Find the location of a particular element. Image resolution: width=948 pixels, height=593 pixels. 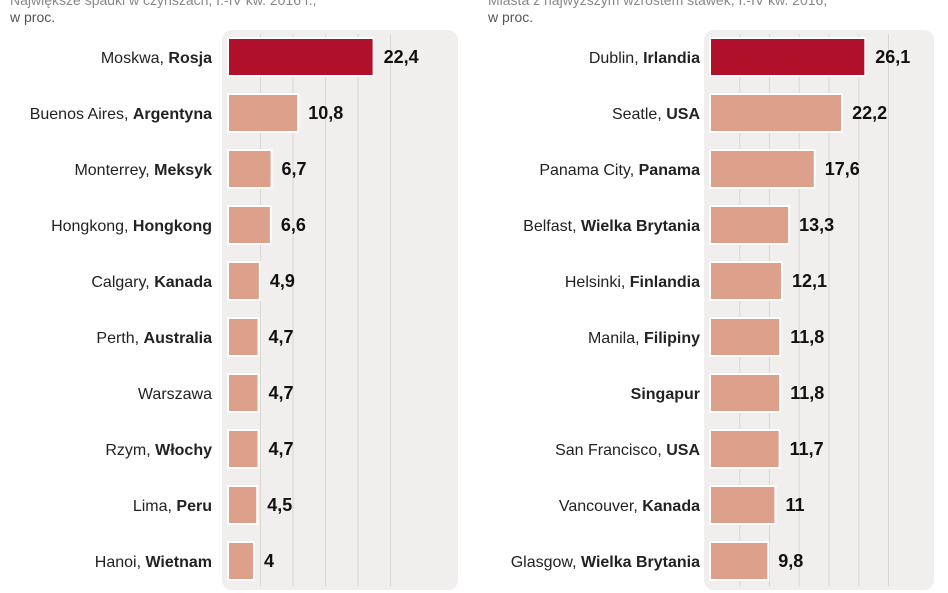

left-category-city: Rzym, is located at coordinates (130, 450).